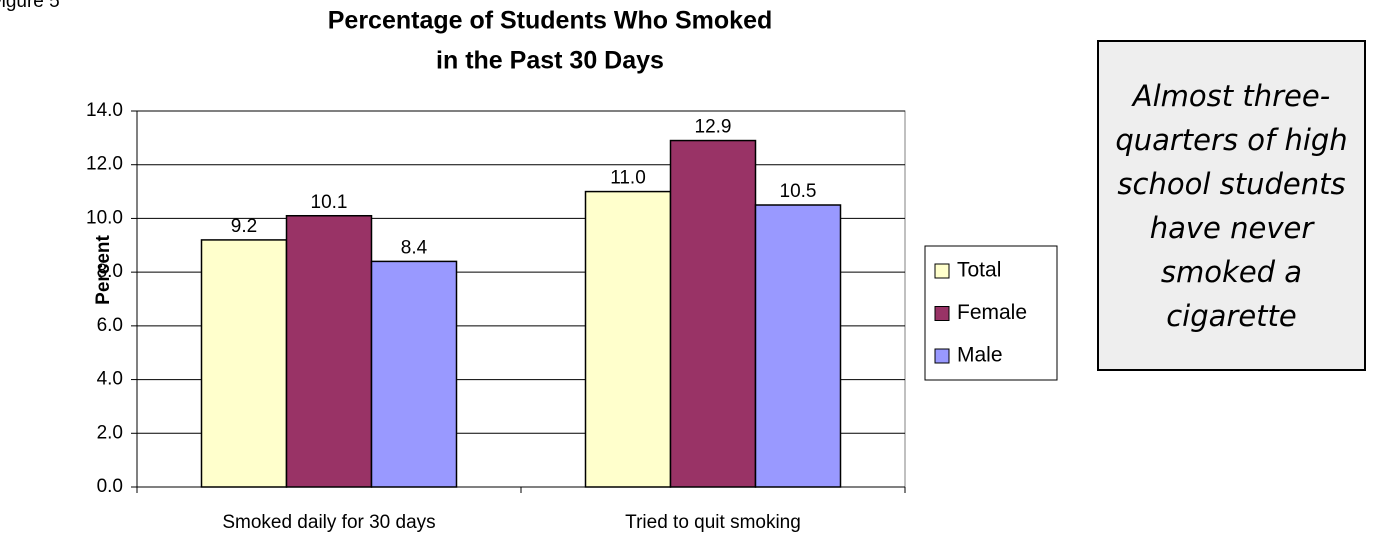  I want to click on value-label: 10.5, so click(798, 191).